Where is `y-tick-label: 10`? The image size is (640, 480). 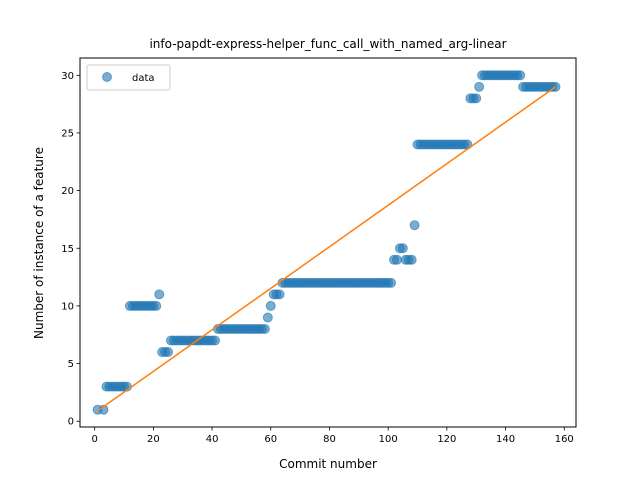
y-tick-label: 10 is located at coordinates (67, 306).